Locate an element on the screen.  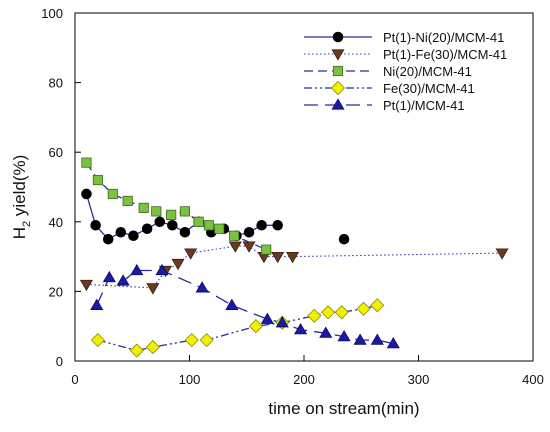
y-tick-label: 20 is located at coordinates (56, 291).